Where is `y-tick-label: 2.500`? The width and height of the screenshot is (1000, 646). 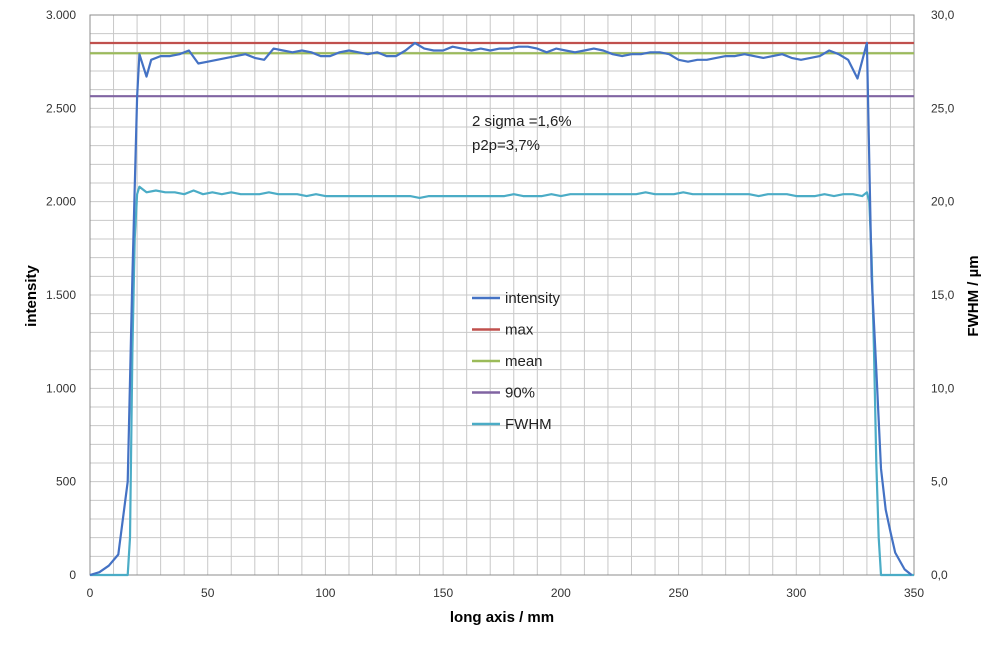
y-tick-label: 2.500 is located at coordinates (61, 108).